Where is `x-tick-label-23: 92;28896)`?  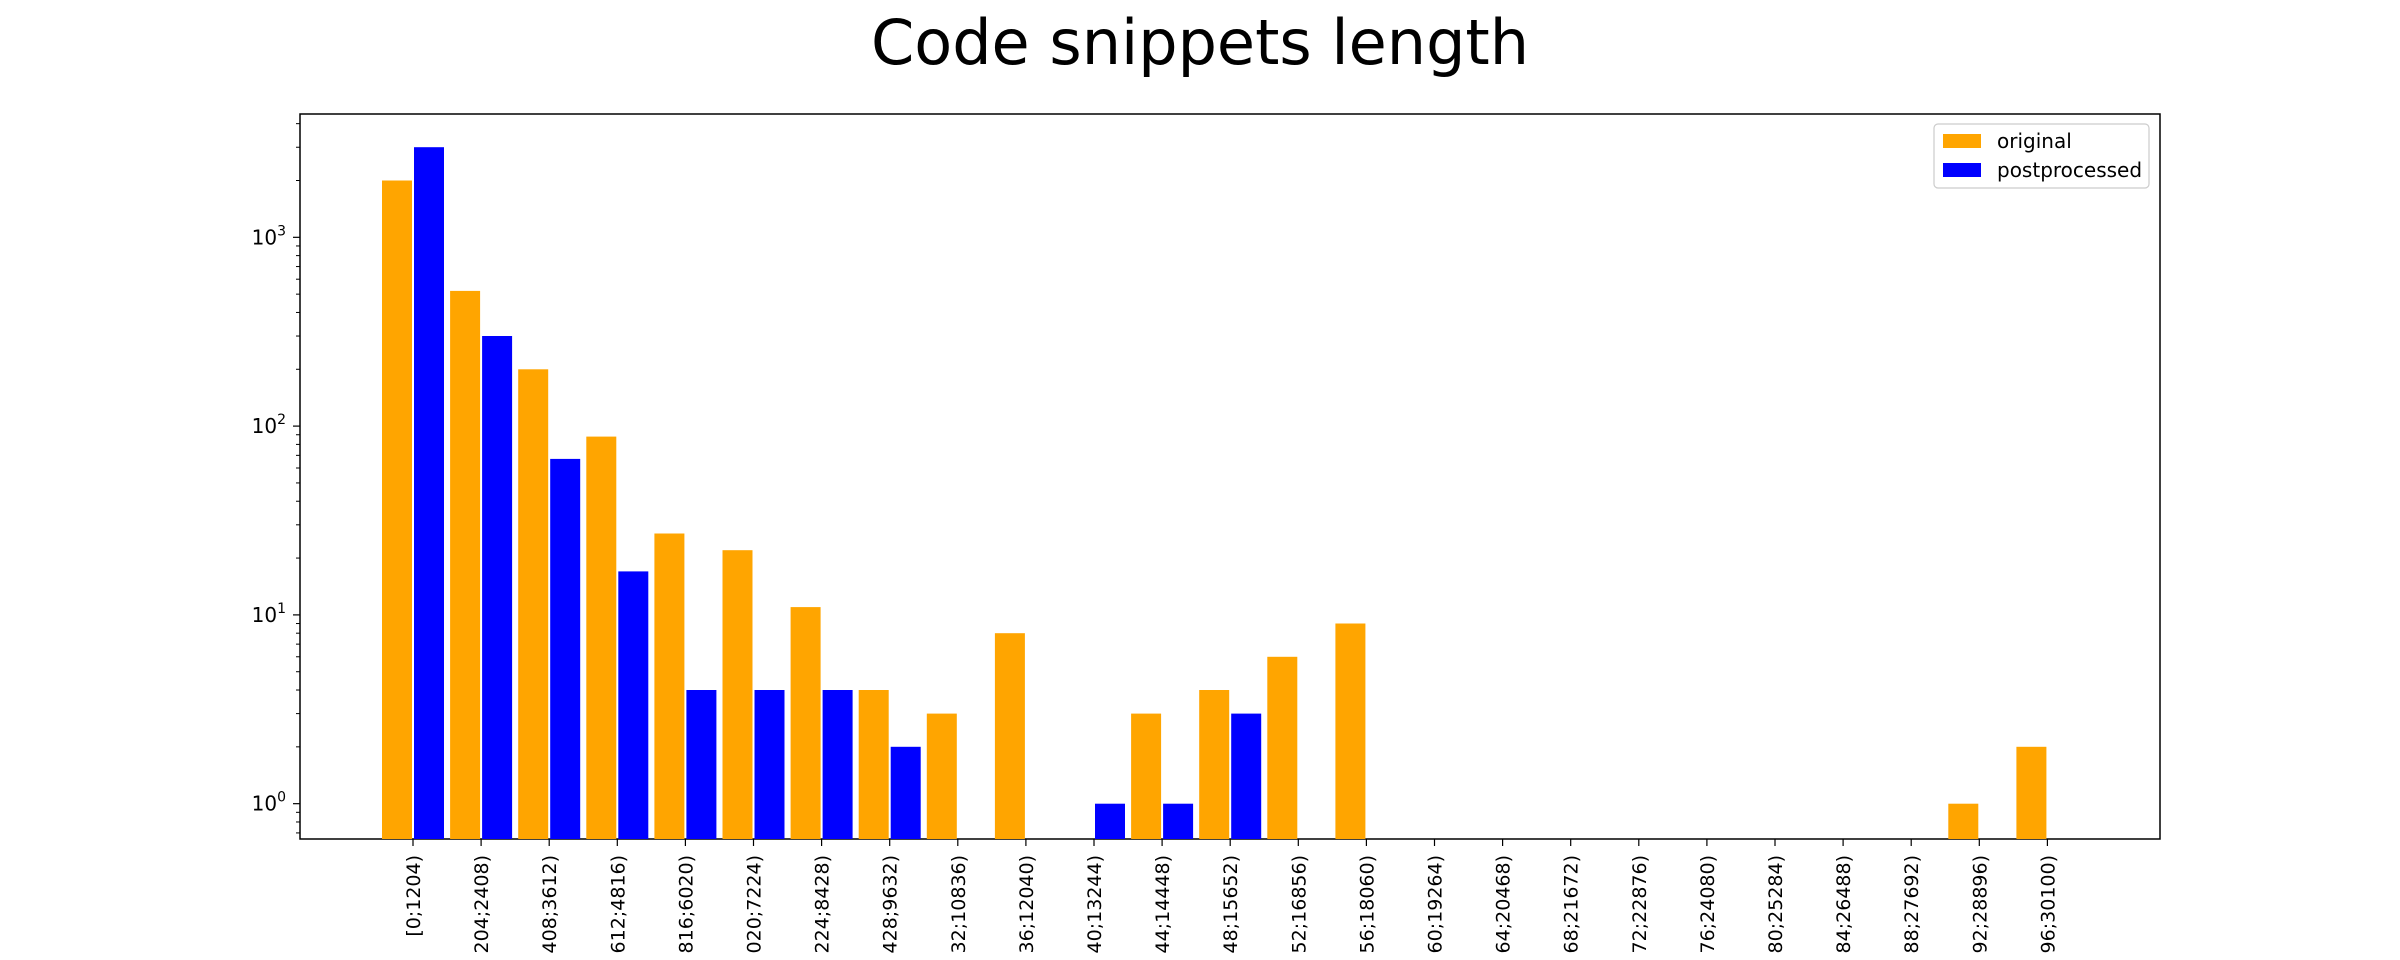
x-tick-label-23: 92;28896) is located at coordinates (1980, 904).